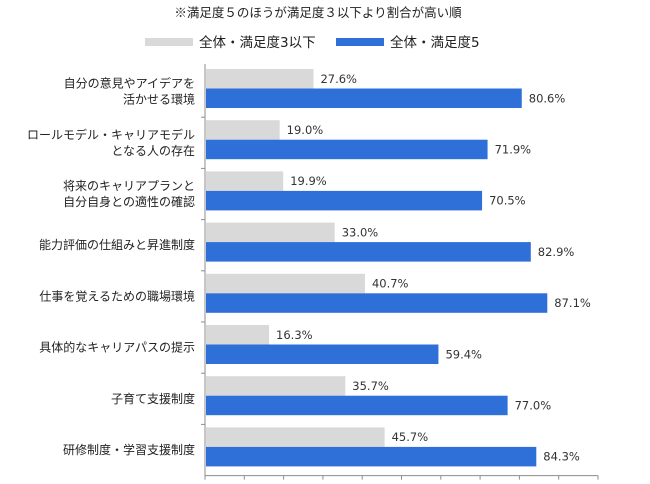 This screenshot has height=484, width=650. Describe the element at coordinates (117, 244) in the screenshot. I see `category-label: 能力評価の仕組みと昇進制度` at that location.